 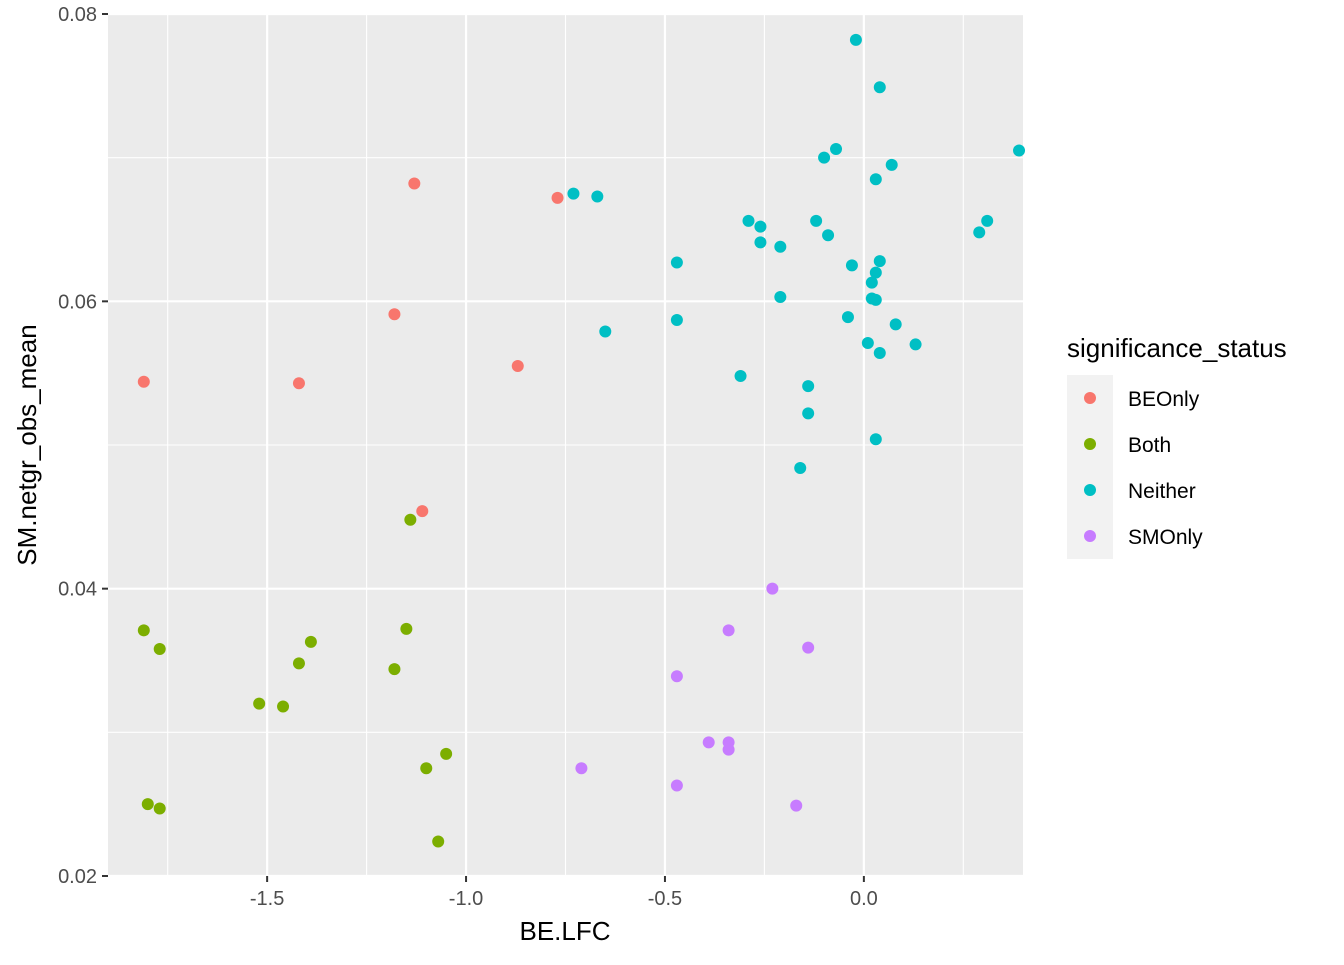 What do you see at coordinates (1162, 491) in the screenshot?
I see `legend-label-neither: Neither` at bounding box center [1162, 491].